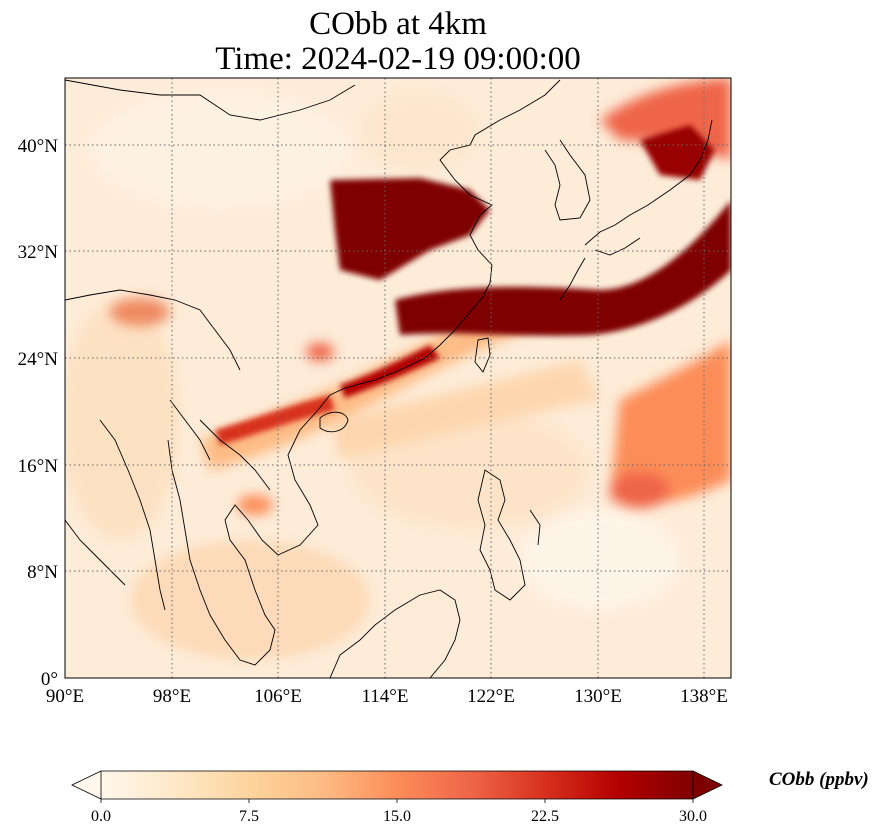 This screenshot has height=836, width=887. I want to click on colorbar-tick-label: 30.0, so click(693, 816).